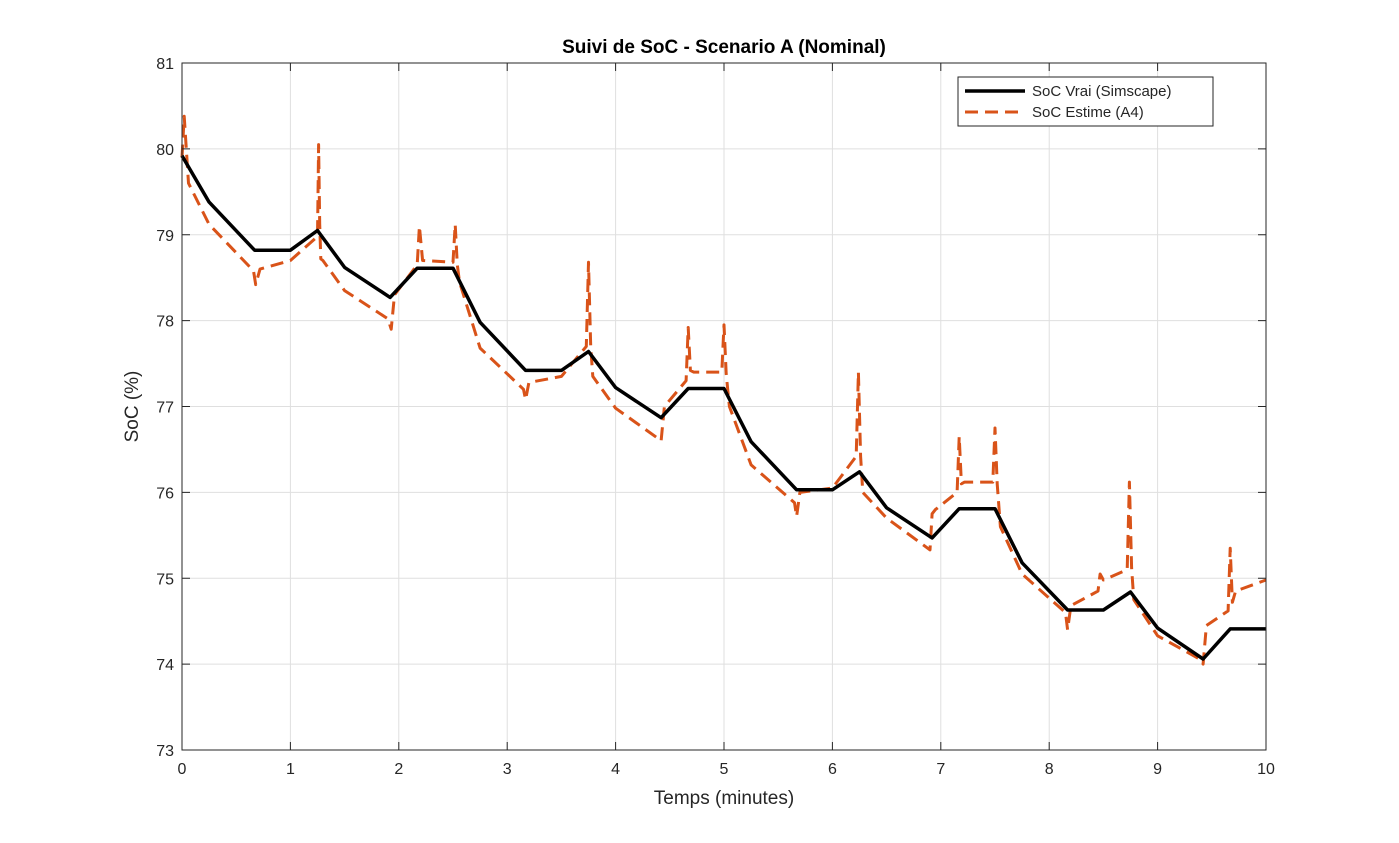  Describe the element at coordinates (1088, 112) in the screenshot. I see `legend-label-soc-estime: SoC Estime (A4)` at that location.